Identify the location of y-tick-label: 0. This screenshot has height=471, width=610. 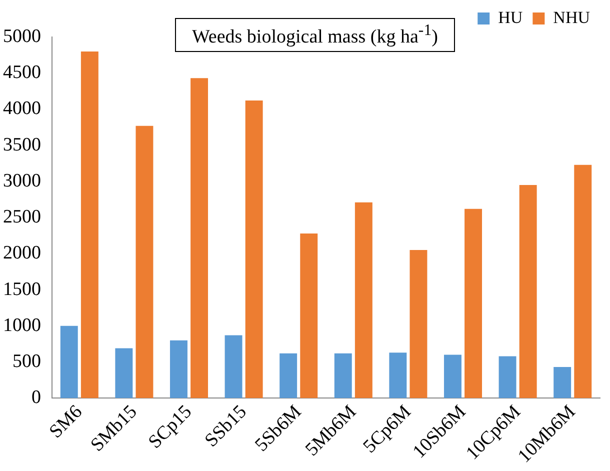
(36, 397).